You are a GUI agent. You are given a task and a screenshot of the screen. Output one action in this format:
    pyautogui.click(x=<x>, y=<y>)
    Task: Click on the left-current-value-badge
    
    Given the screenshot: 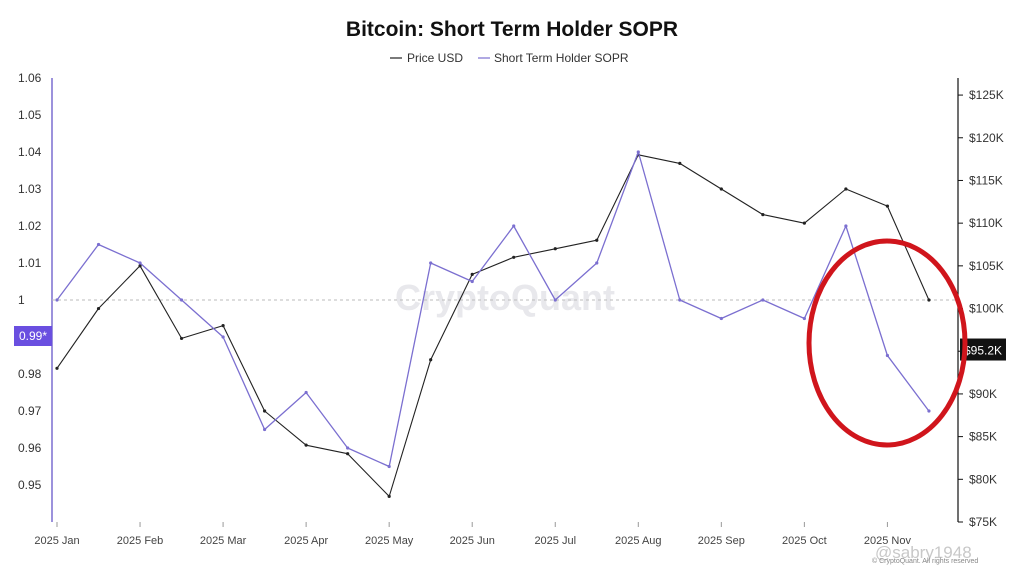 What is the action you would take?
    pyautogui.click(x=33, y=336)
    